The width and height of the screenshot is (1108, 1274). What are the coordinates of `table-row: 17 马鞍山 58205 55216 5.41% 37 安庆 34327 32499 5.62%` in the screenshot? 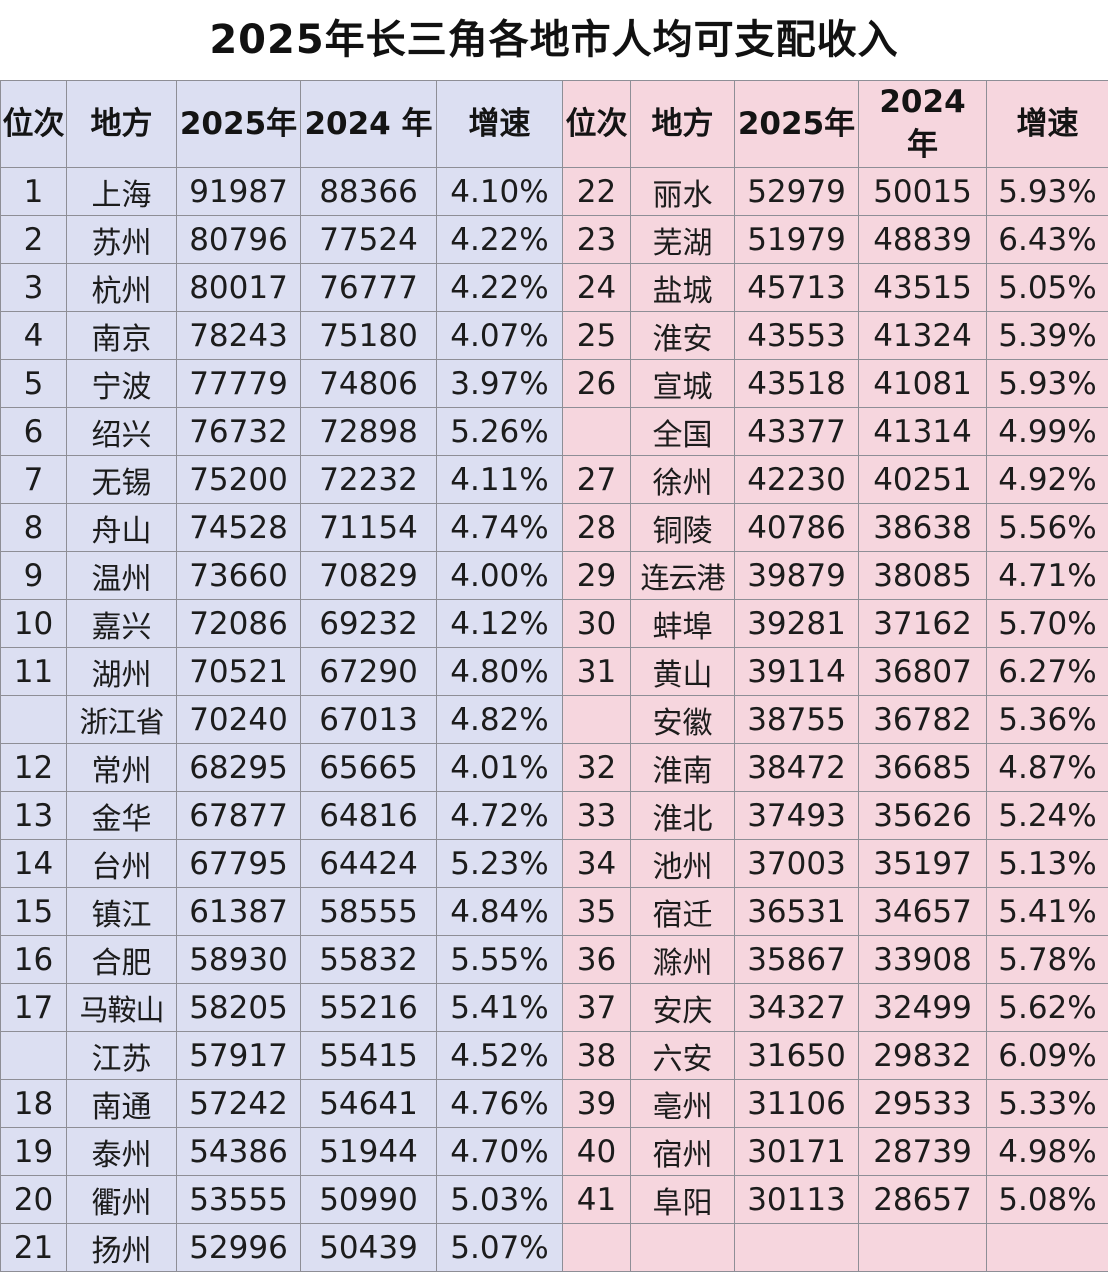 It's located at (554, 1007).